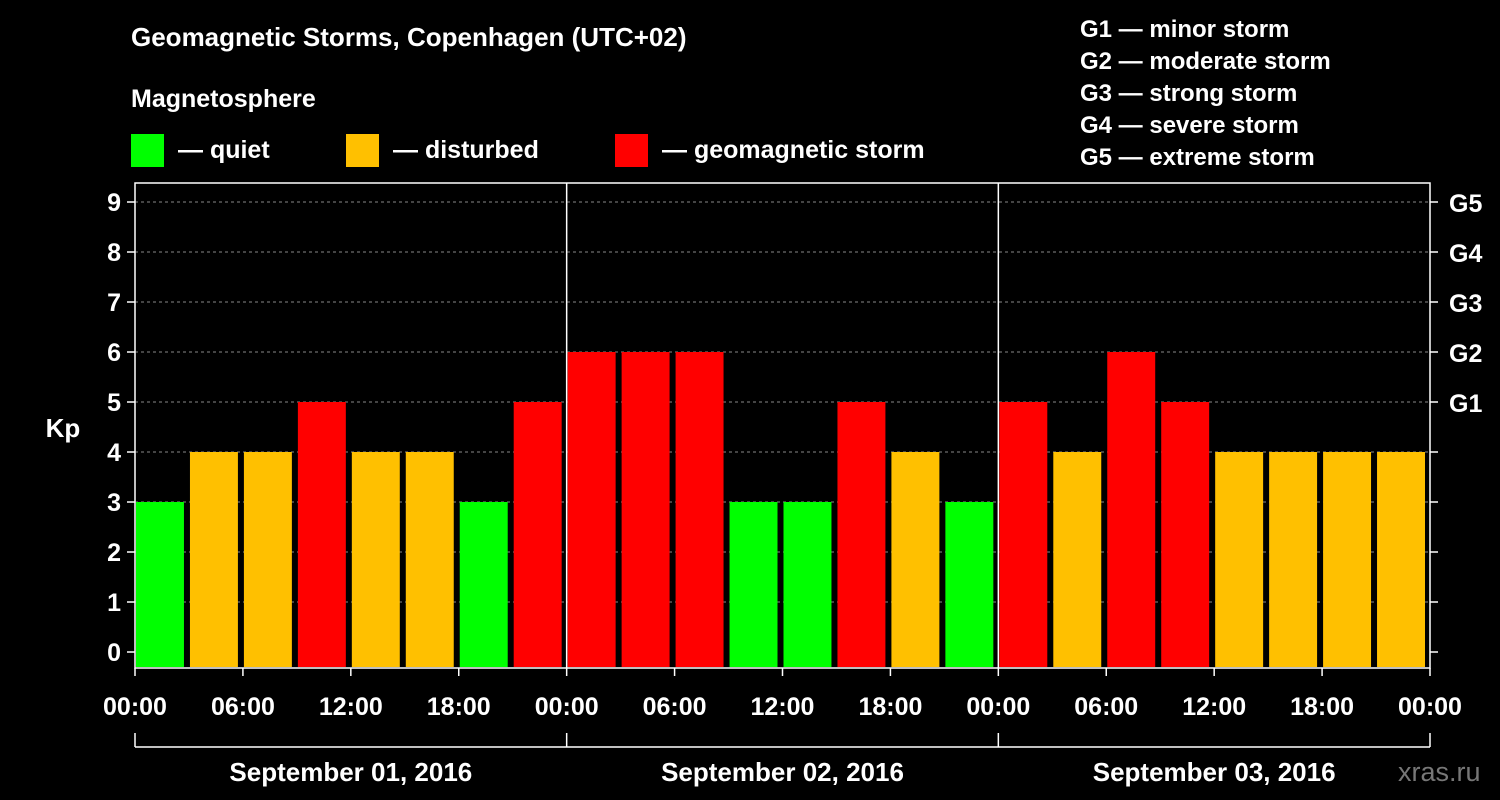  I want to click on y-tick-label: 1, so click(114, 603).